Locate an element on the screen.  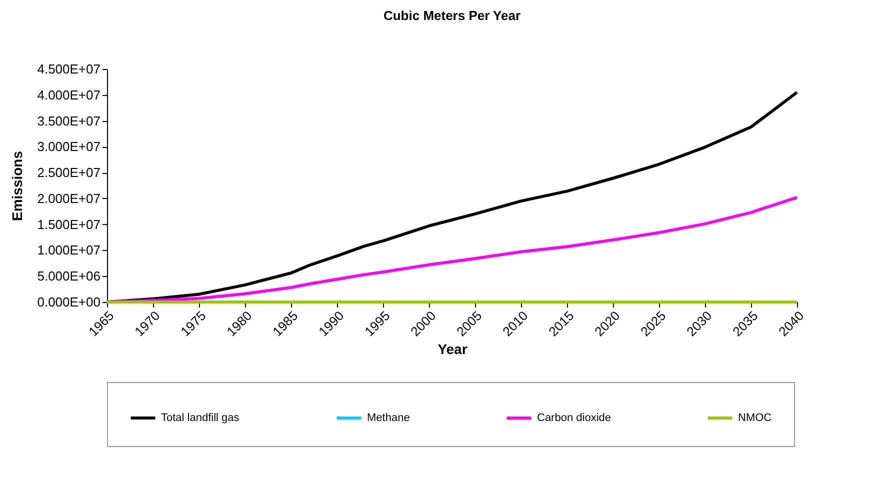
y-tick-label: 5.000E+06 is located at coordinates (68, 276).